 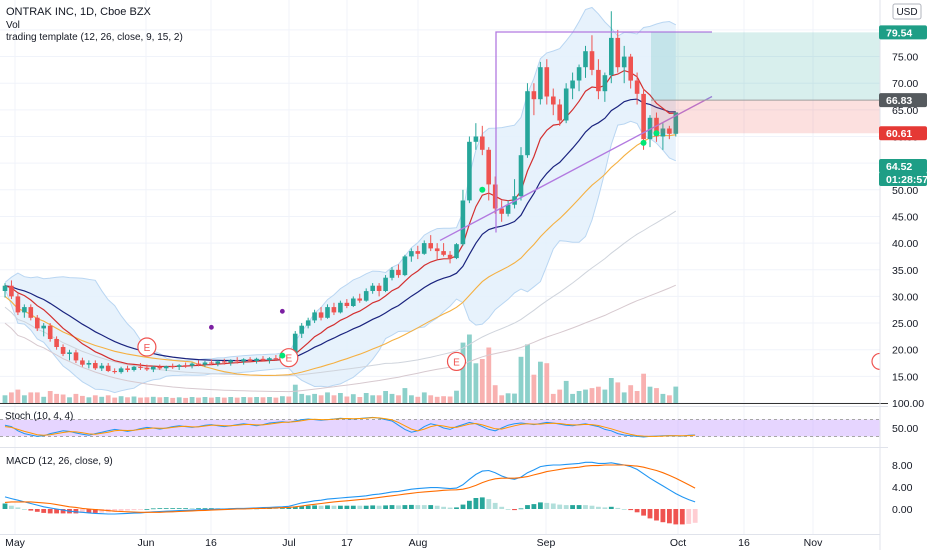 I want to click on time-tick-label: Aug, so click(x=418, y=543).